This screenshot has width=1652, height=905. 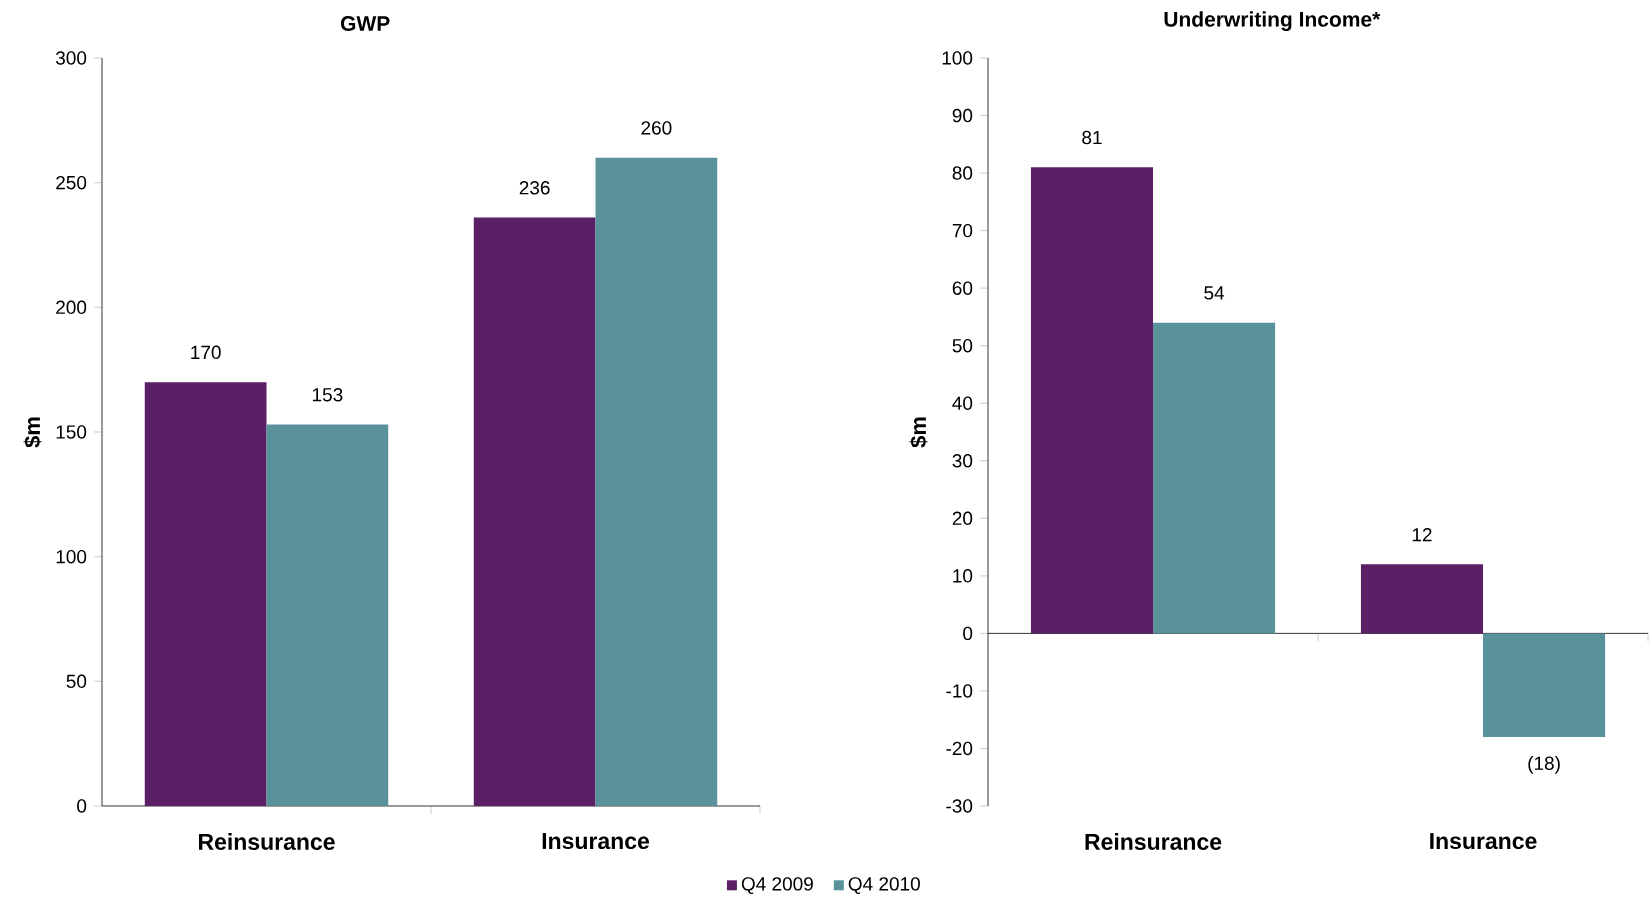 I want to click on y-tick-label: -10, so click(x=959, y=691).